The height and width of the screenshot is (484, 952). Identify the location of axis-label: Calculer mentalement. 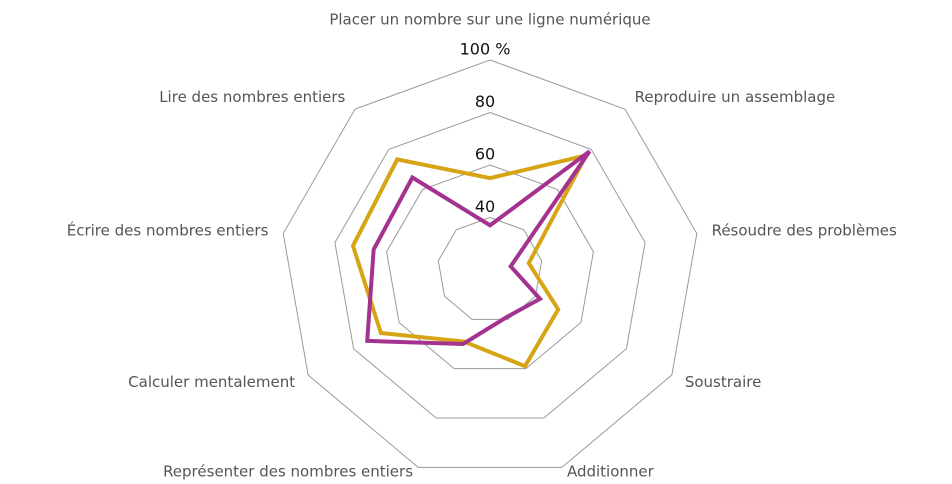
(211, 382).